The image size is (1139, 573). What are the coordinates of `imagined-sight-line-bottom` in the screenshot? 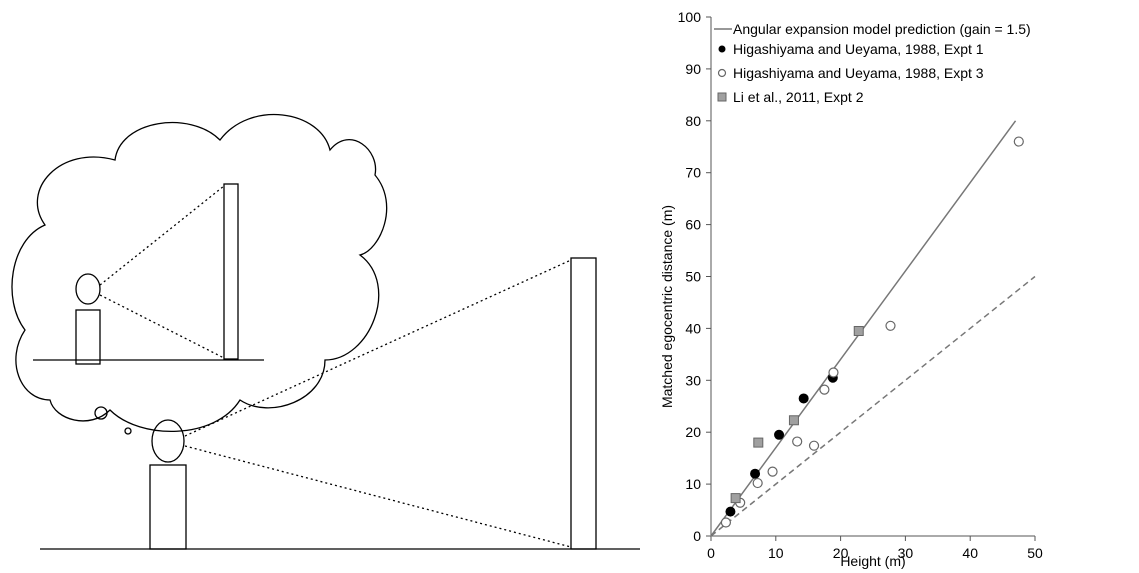 It's located at (162, 326).